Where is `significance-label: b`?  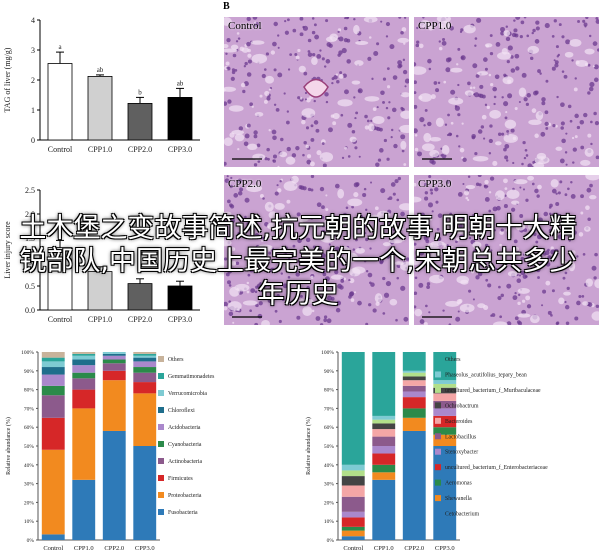 significance-label: b is located at coordinates (140, 92).